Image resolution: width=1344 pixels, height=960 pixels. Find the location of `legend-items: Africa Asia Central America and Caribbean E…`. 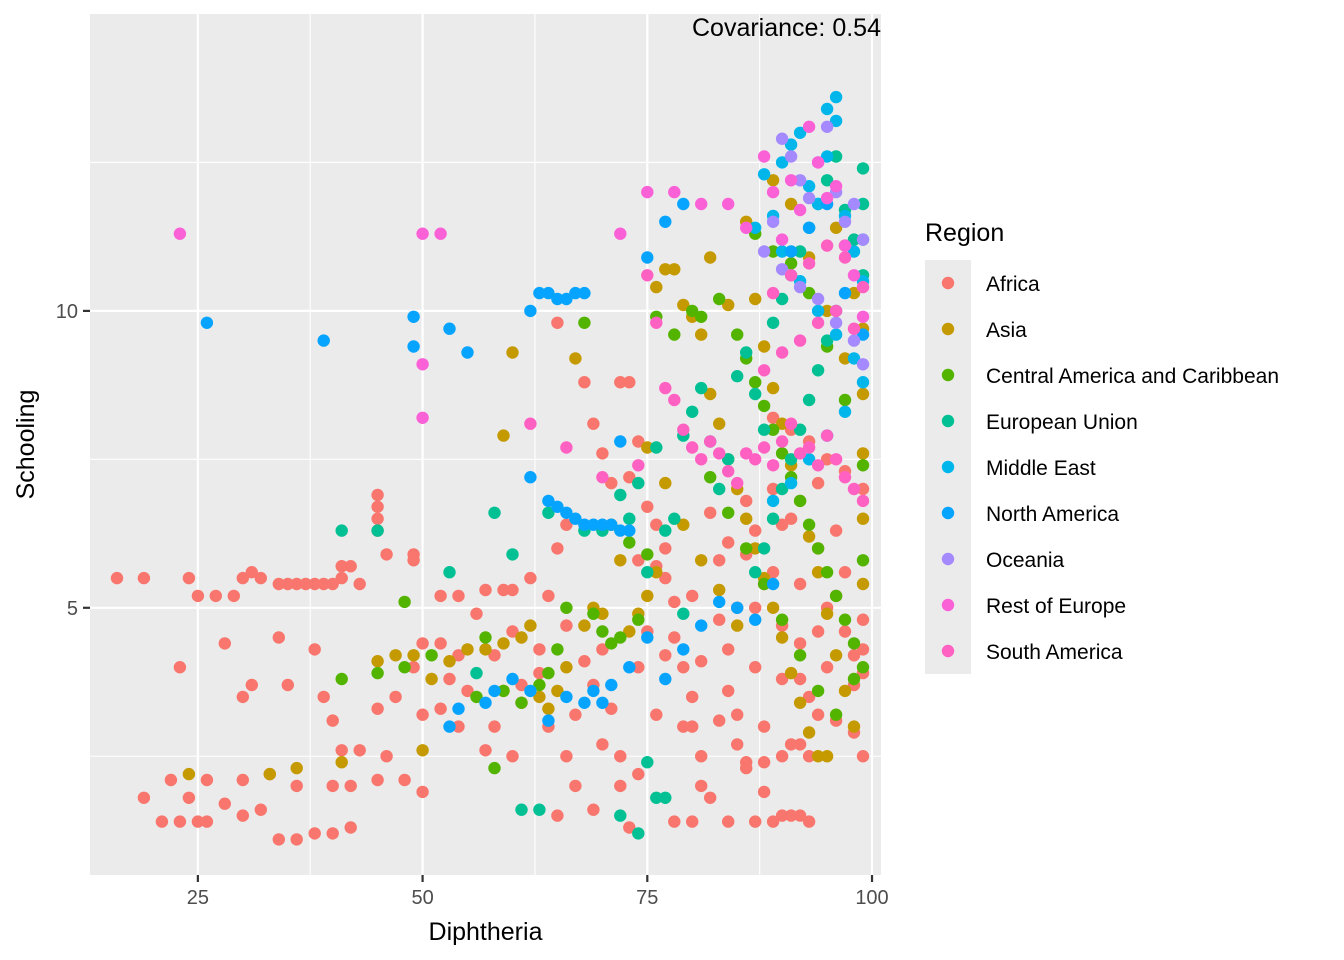

legend-items: Africa Asia Central America and Caribbean E… is located at coordinates (1110, 468).